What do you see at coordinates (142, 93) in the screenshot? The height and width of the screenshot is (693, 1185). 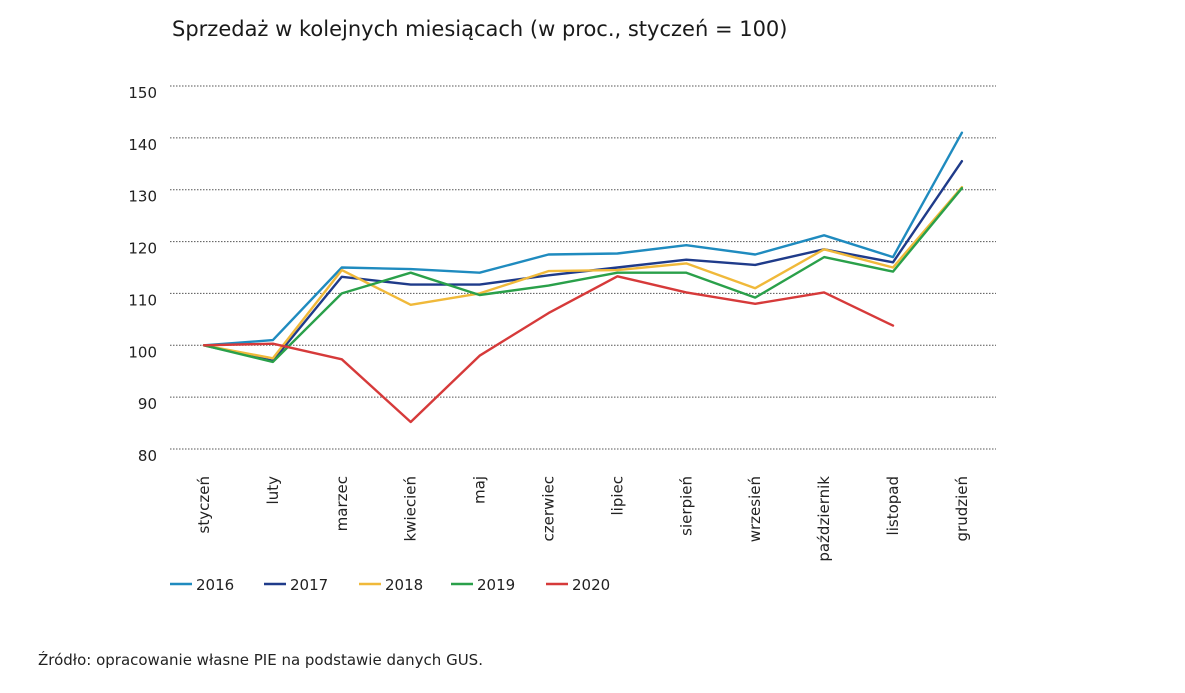 I see `y-tick-label: 150` at bounding box center [142, 93].